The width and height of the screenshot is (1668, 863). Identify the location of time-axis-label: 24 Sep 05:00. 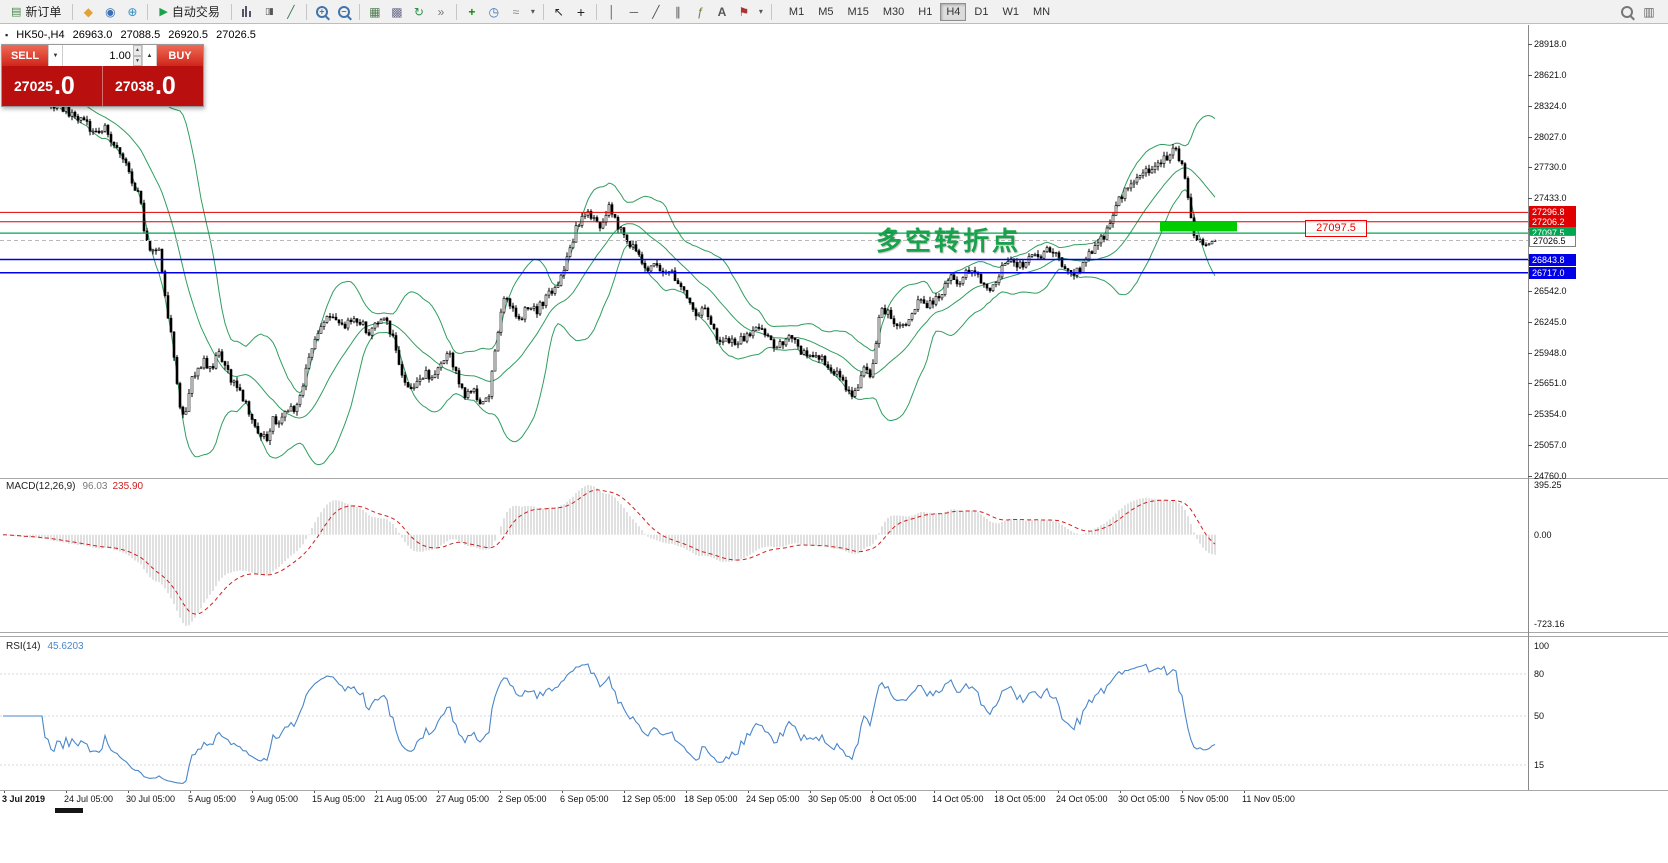
(773, 799).